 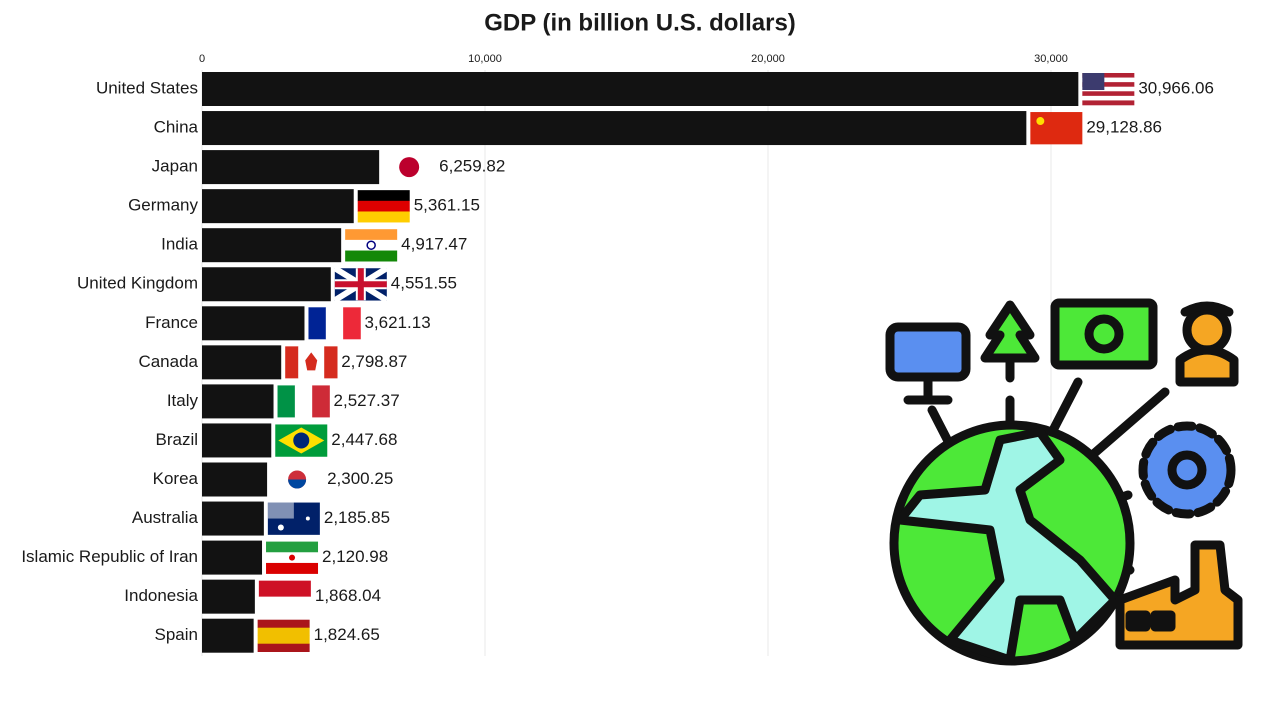 I want to click on flag-emblem, so click(x=292, y=557).